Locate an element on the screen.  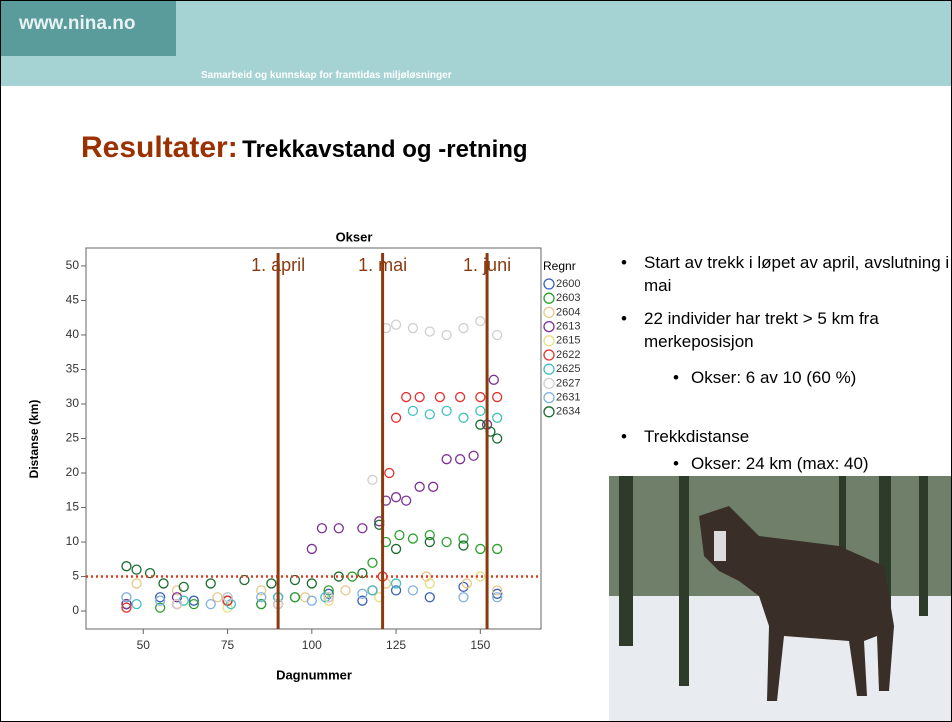
legend-label: 2603 is located at coordinates (568, 298).